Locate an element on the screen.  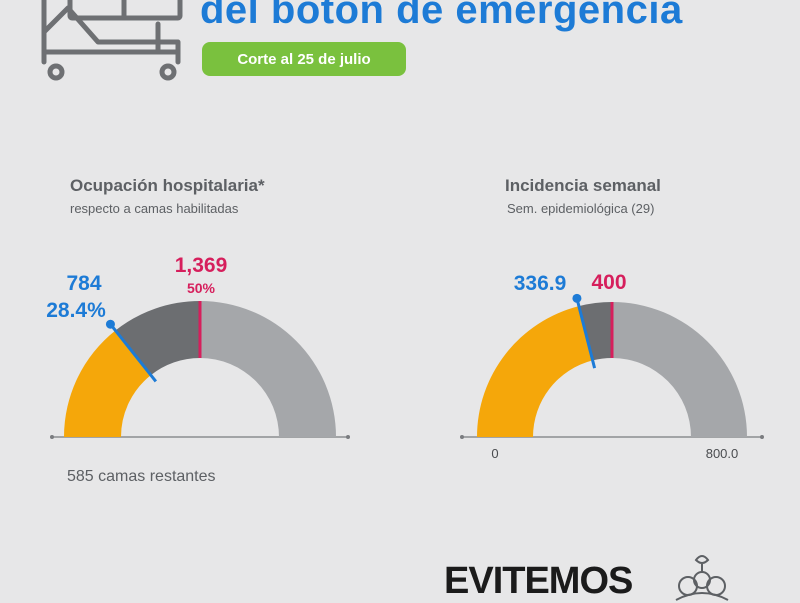
incidence-axis-end-left is located at coordinates (462, 437).